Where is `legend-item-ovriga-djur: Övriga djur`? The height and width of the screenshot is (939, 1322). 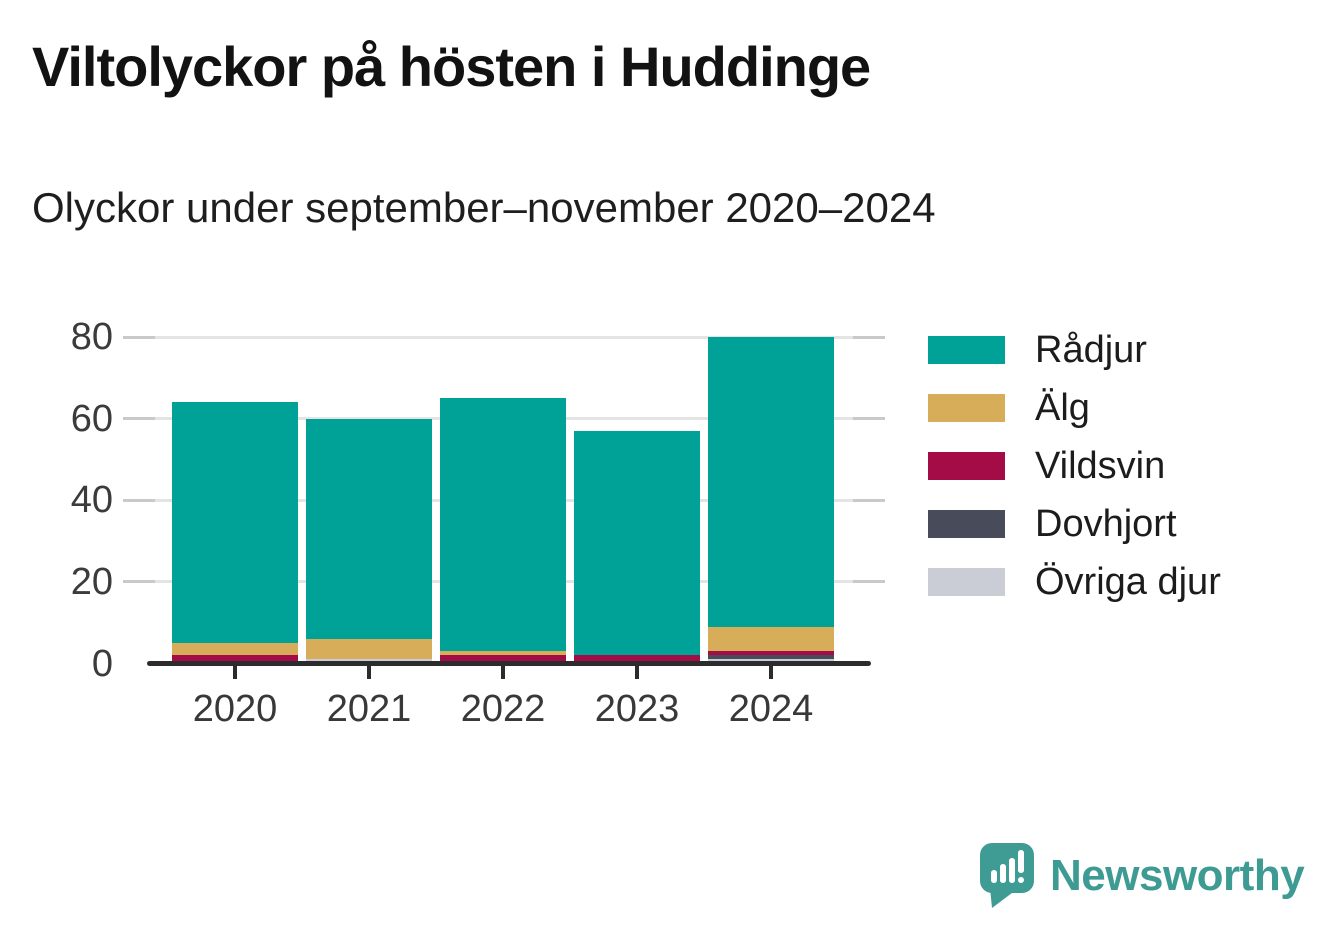
legend-item-ovriga-djur: Övriga djur is located at coordinates (1074, 582).